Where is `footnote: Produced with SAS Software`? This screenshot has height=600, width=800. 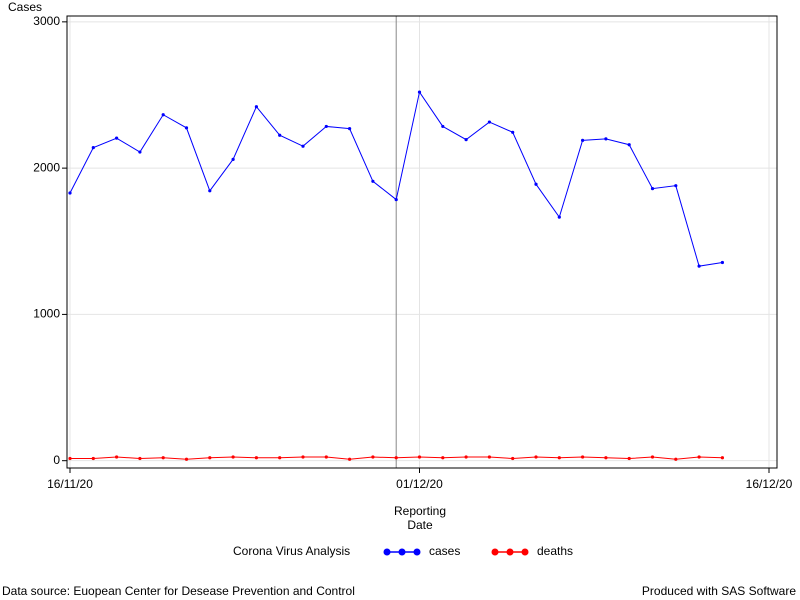
footnote: Produced with SAS Software is located at coordinates (719, 591).